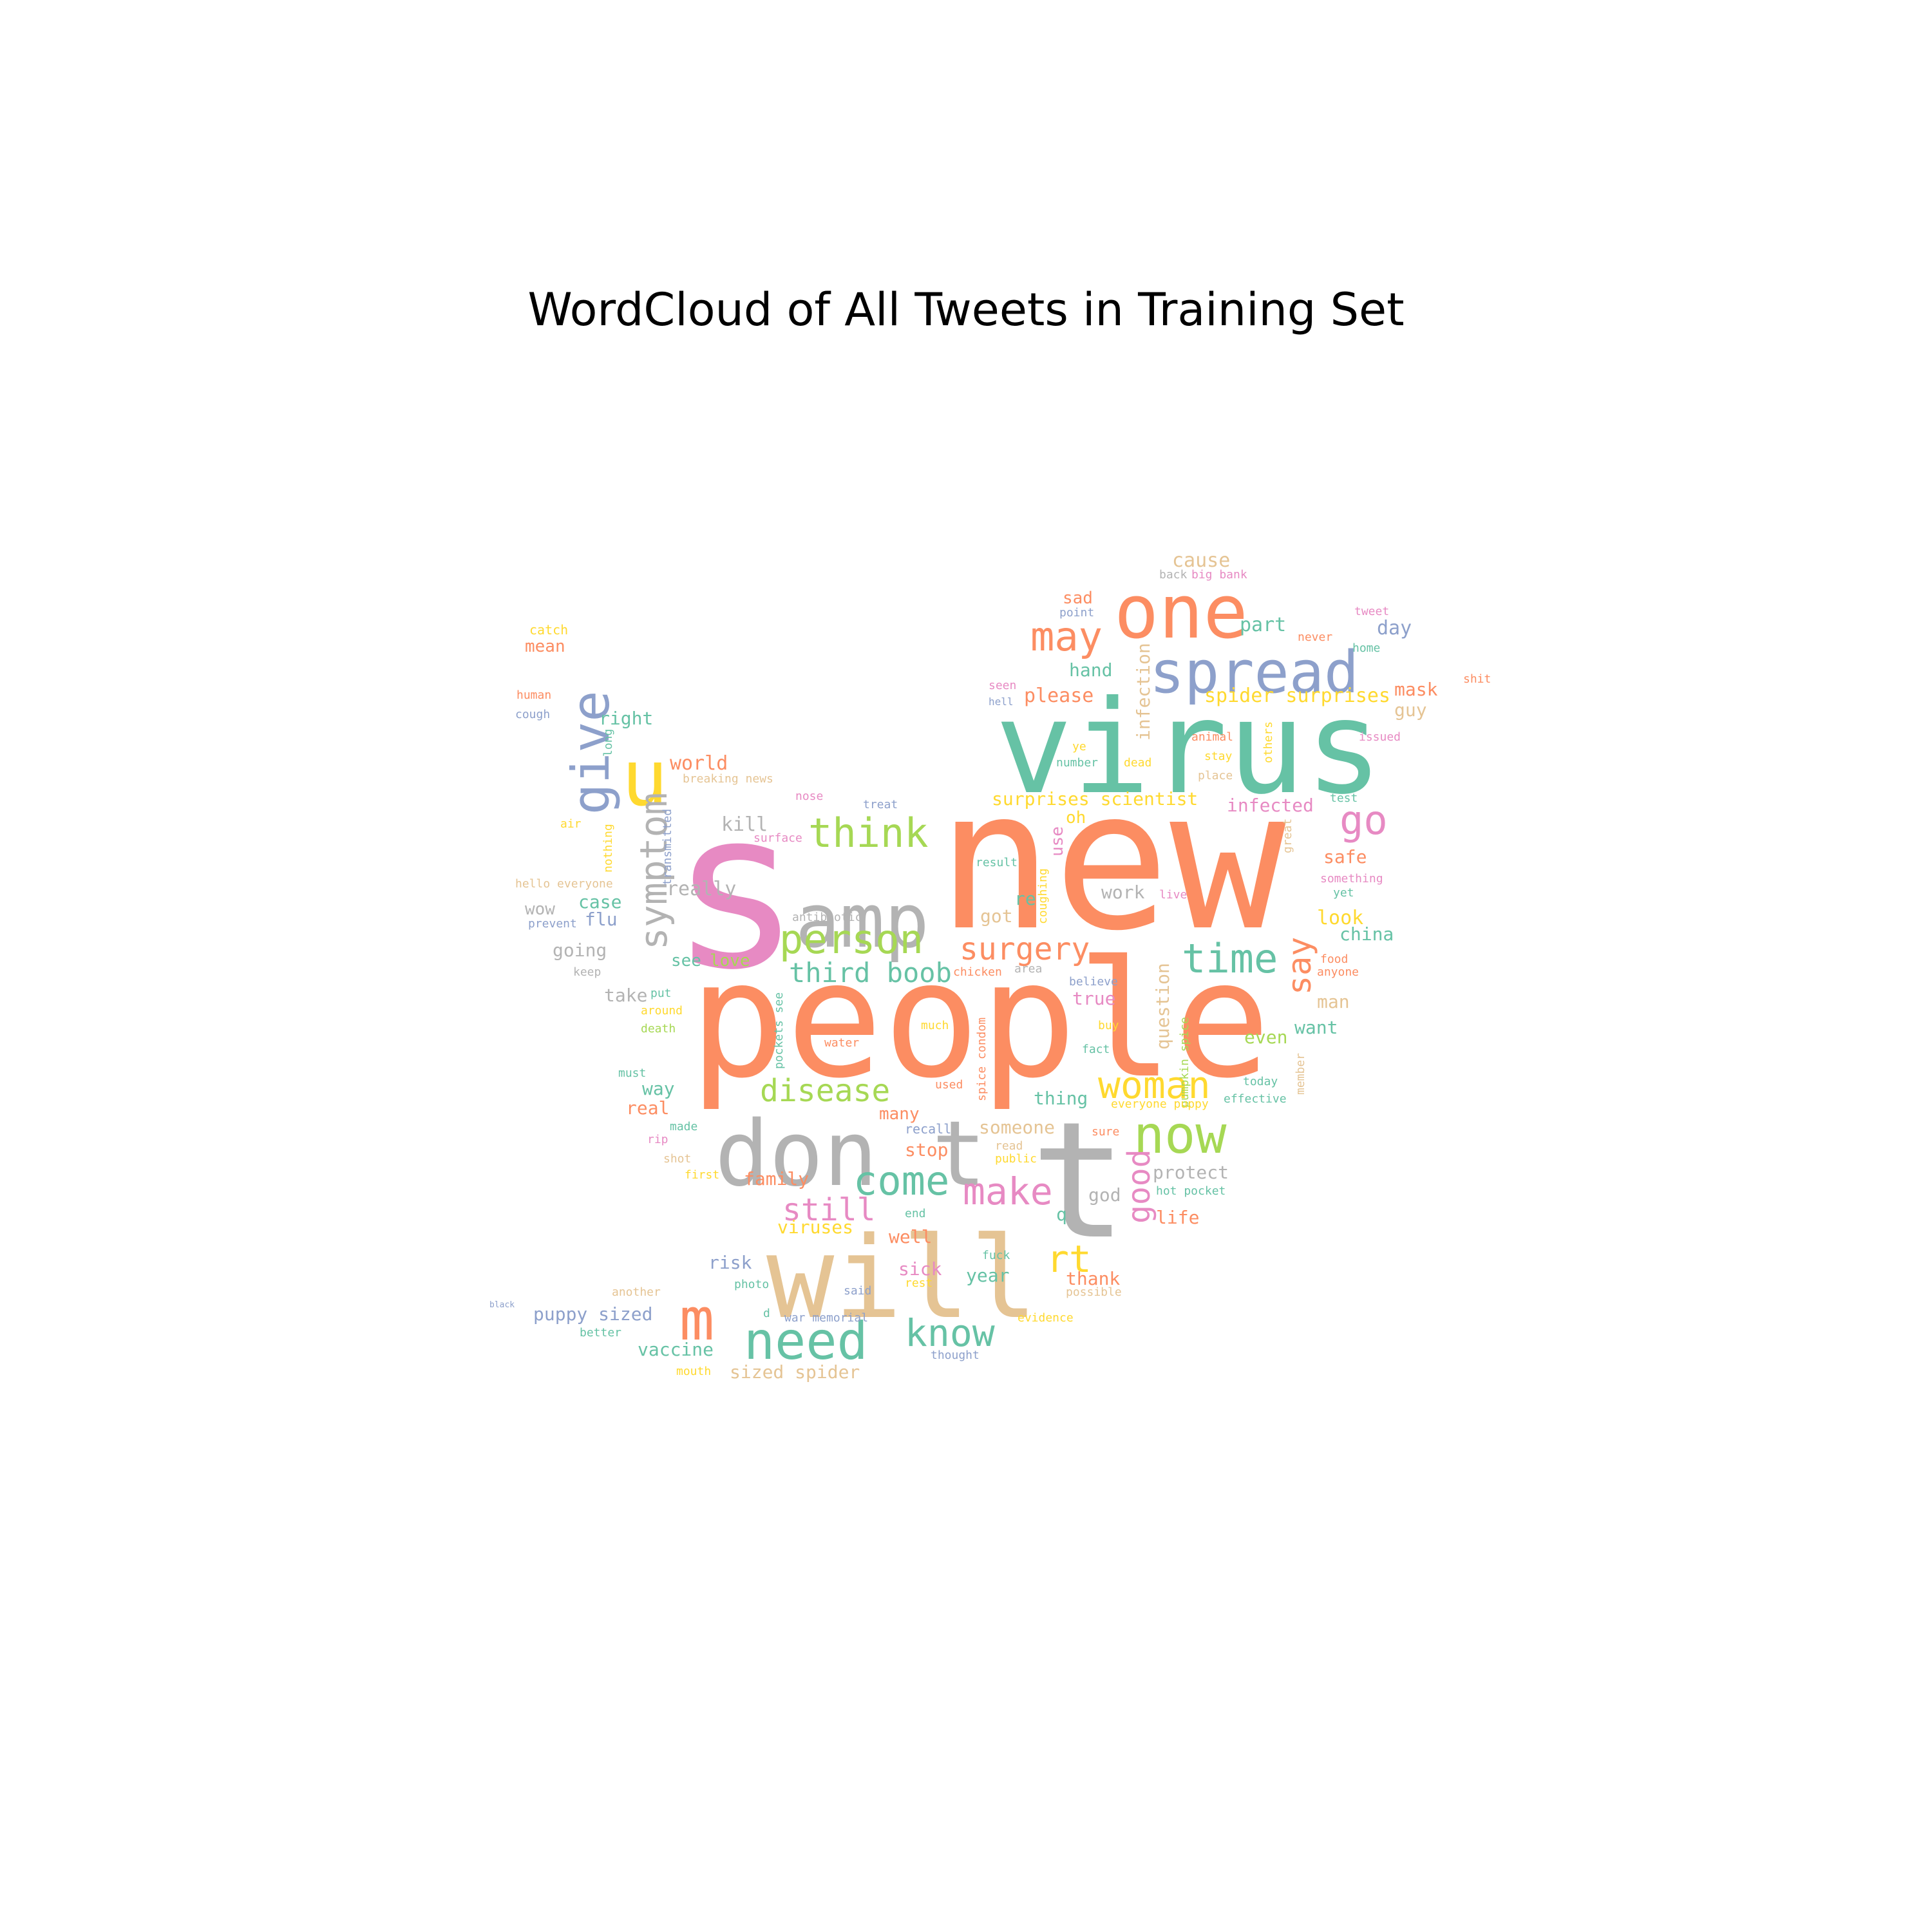 The width and height of the screenshot is (1932, 1932). Describe the element at coordinates (1364, 820) in the screenshot. I see `word-go: go` at that location.